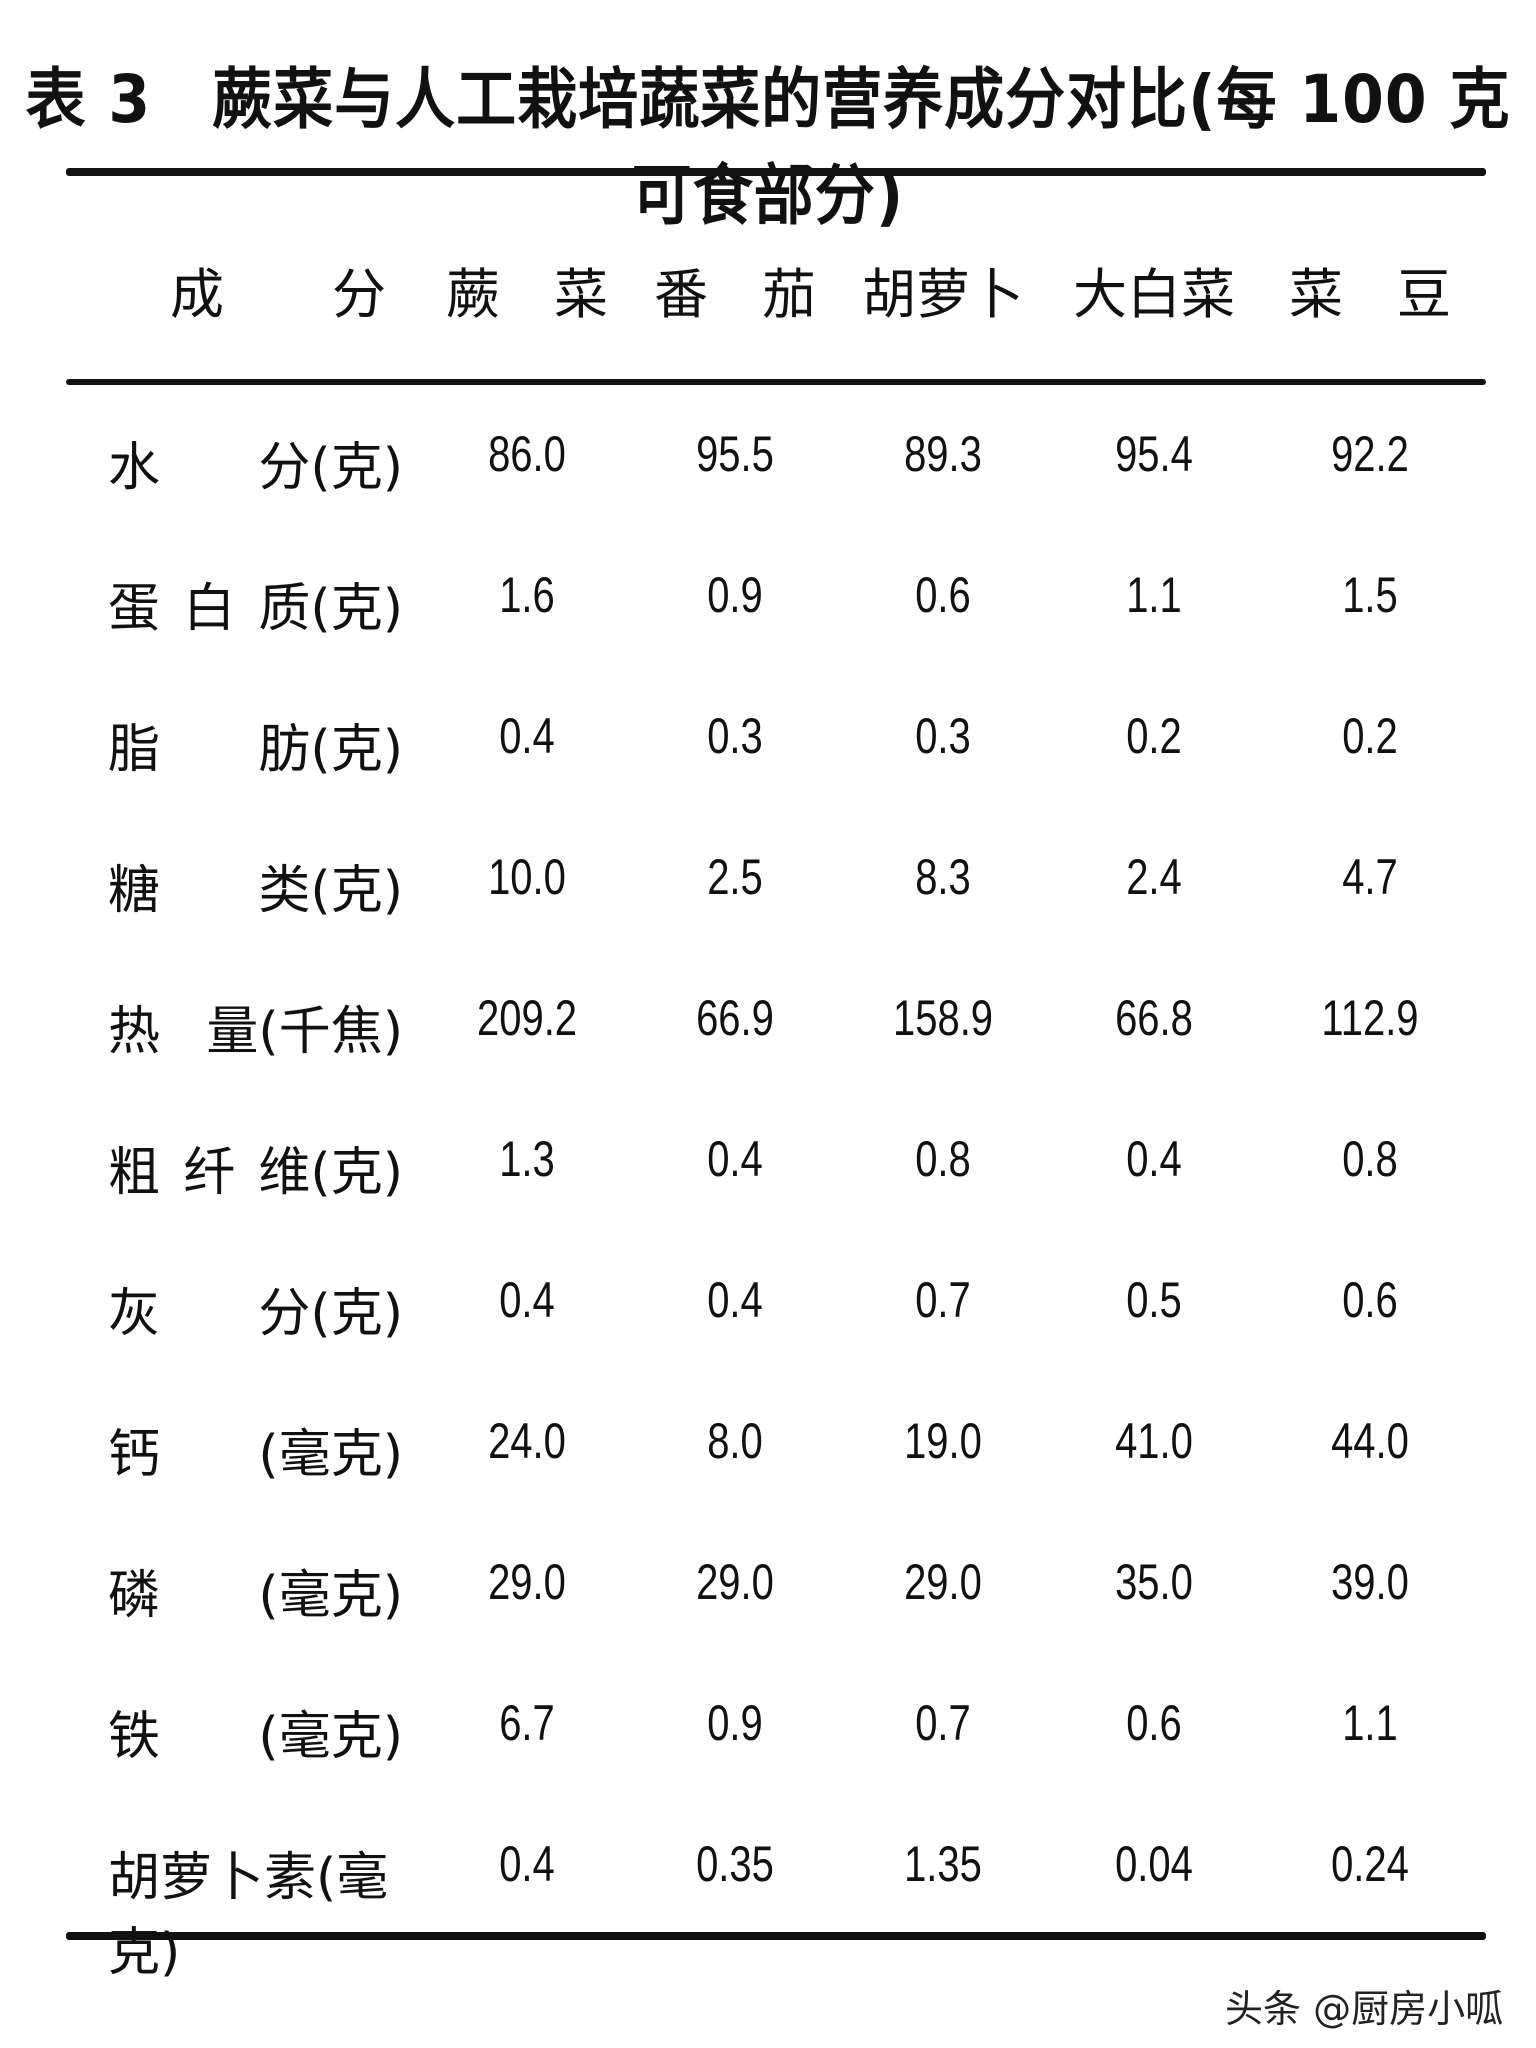 This screenshot has width=1536, height=2048. What do you see at coordinates (943, 1159) in the screenshot?
I see `table-cell: 0.8` at bounding box center [943, 1159].